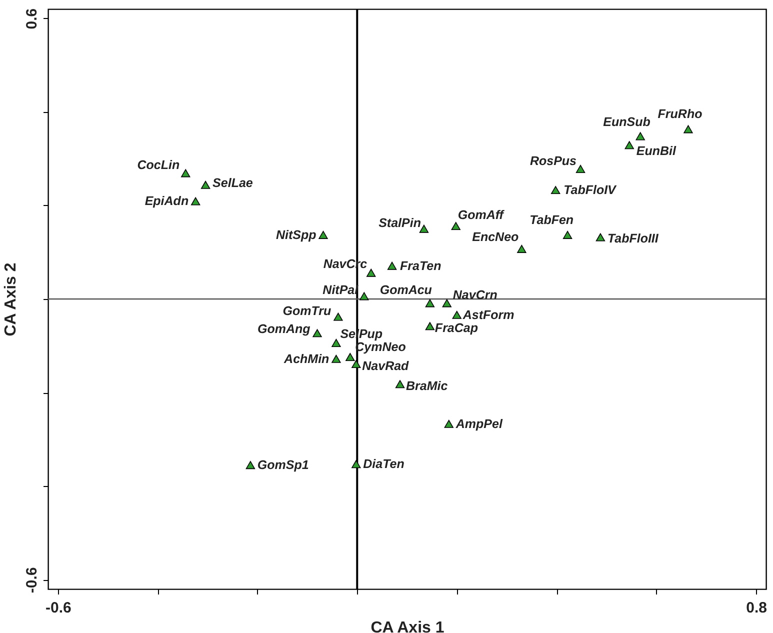  I want to click on data-label: EunBil, so click(656, 151).